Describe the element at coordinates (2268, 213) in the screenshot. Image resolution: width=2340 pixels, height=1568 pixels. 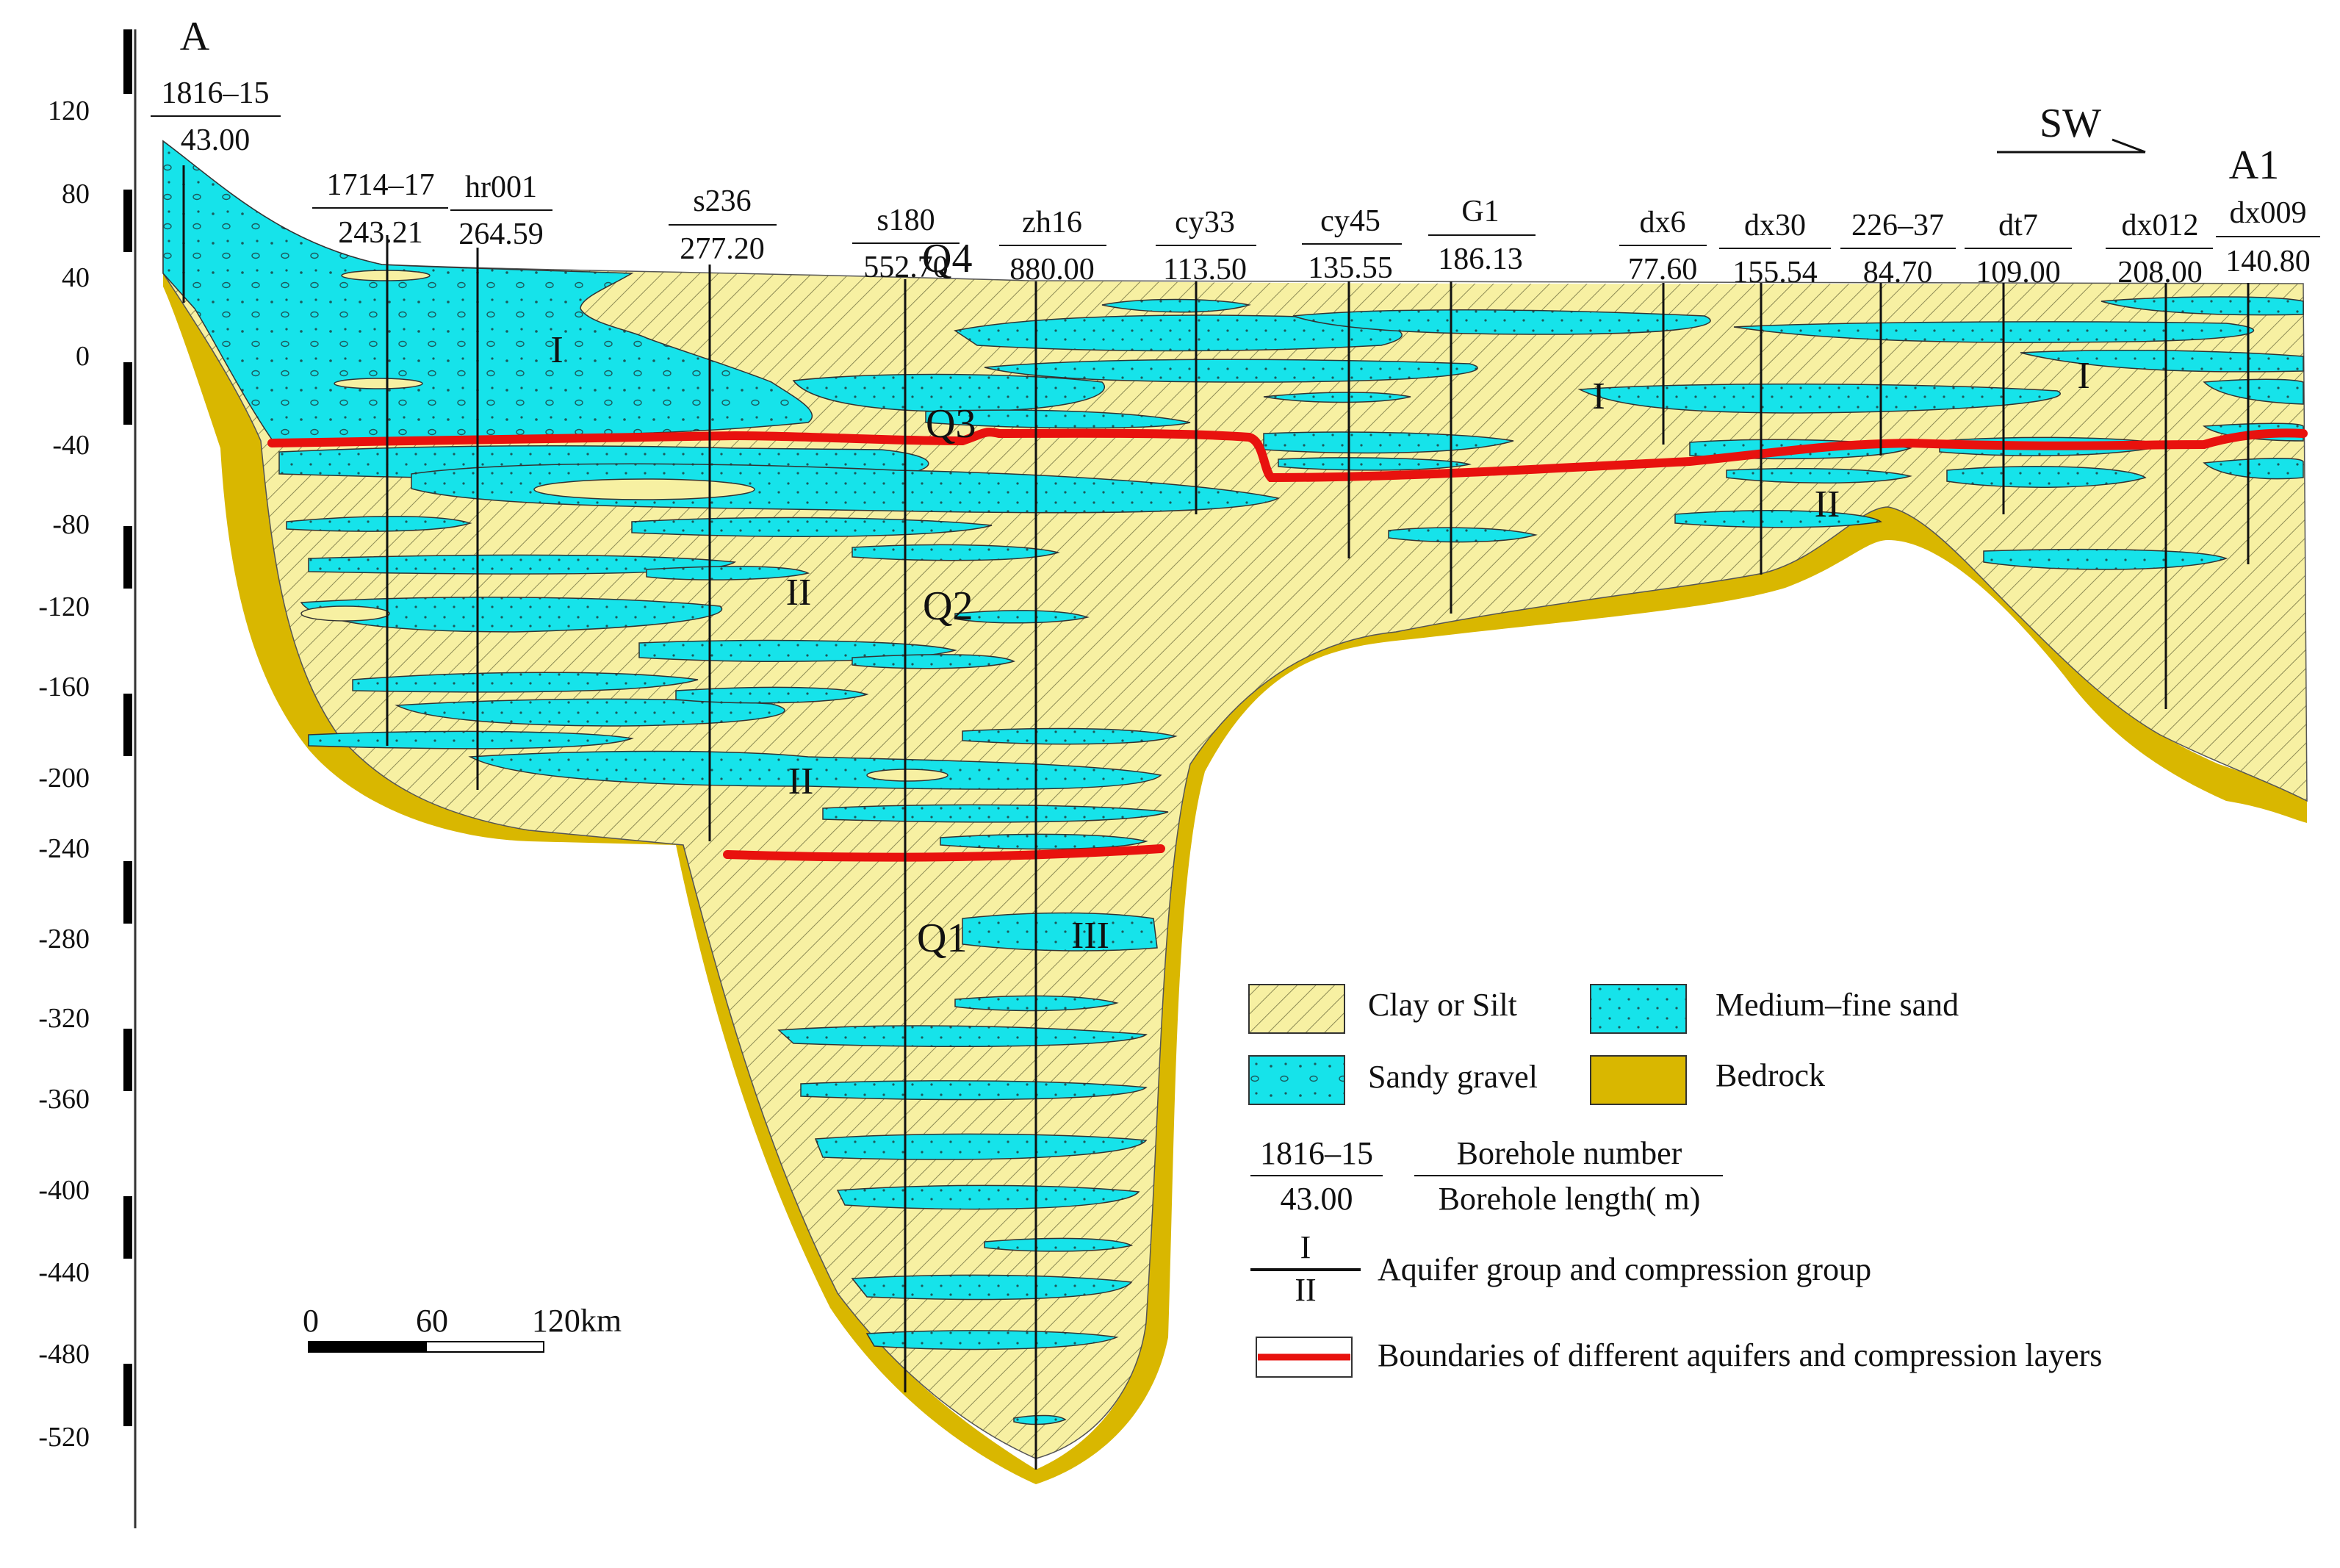
I see `borehole-number: dx009` at that location.